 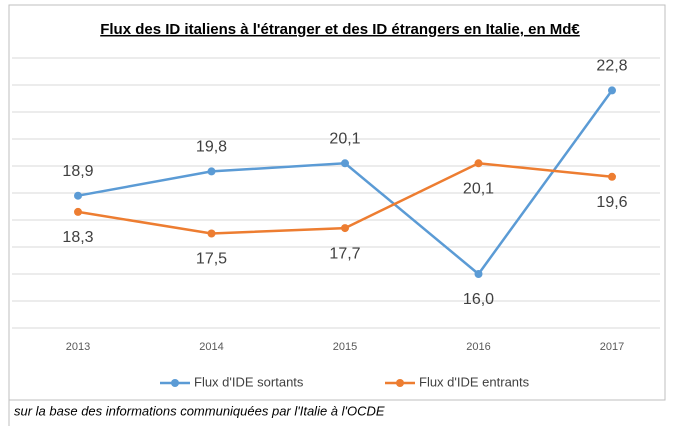 I want to click on legend-label: Flux d'IDE sortants, so click(x=249, y=381).